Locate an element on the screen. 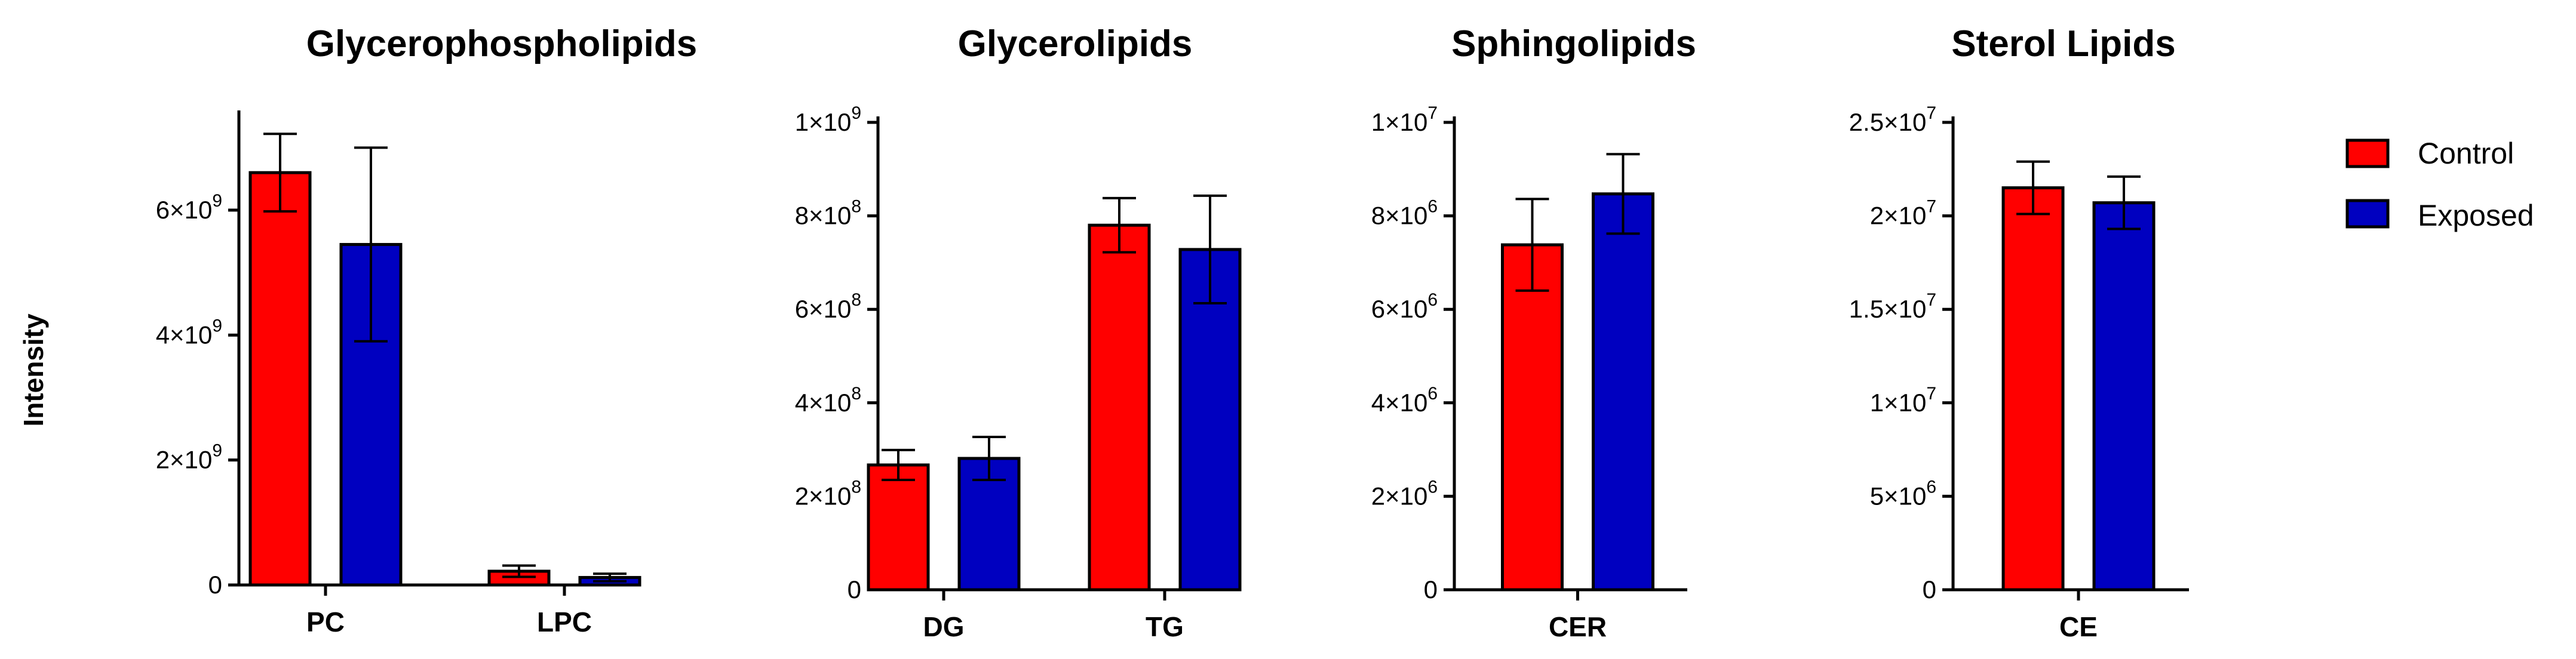 The width and height of the screenshot is (2576, 659). x-tick-label: CE is located at coordinates (2078, 626).